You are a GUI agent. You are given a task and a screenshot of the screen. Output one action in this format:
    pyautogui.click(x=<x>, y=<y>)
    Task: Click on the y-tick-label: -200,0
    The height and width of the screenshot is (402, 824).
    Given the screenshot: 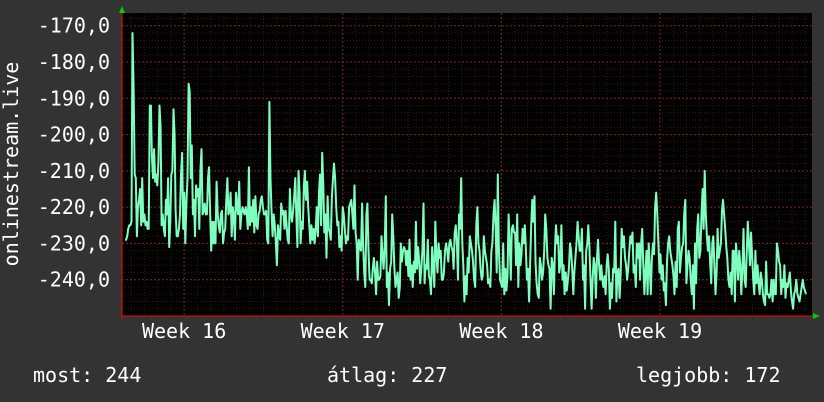 What is the action you would take?
    pyautogui.click(x=74, y=135)
    